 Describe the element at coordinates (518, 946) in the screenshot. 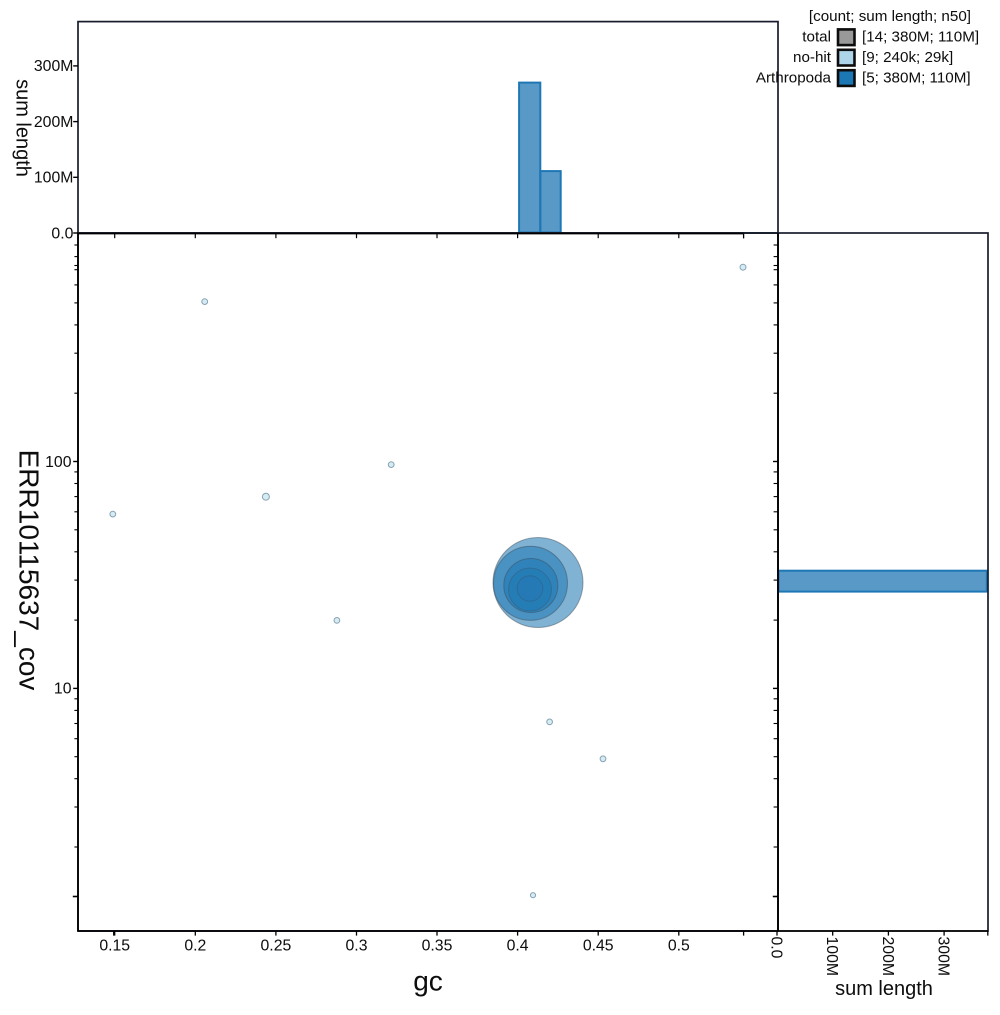

I see `svg-text: 0.4` at that location.